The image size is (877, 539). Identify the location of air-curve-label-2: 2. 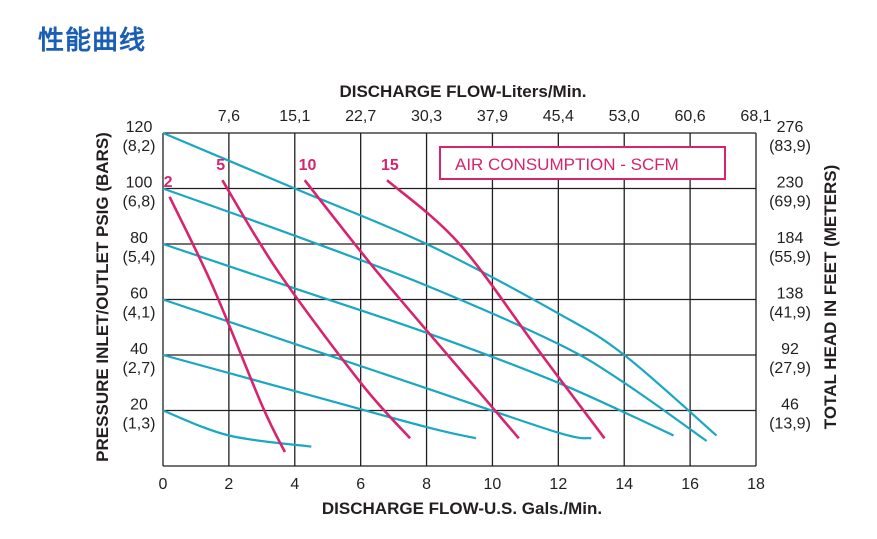
(168, 182).